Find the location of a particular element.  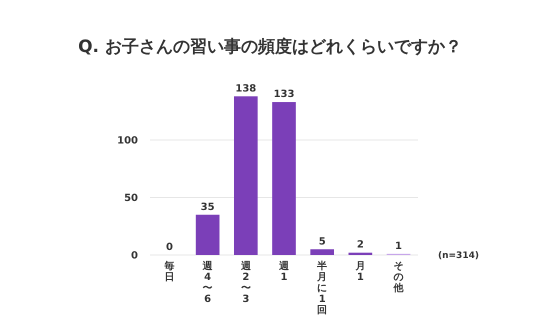

x-tick-label: その他 is located at coordinates (398, 277).